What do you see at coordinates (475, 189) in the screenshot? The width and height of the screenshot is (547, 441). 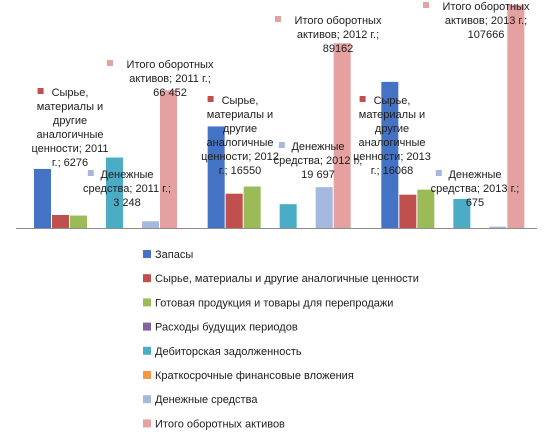 I see `data-label-7: Денежные средства; 2013 г.; 675` at bounding box center [475, 189].